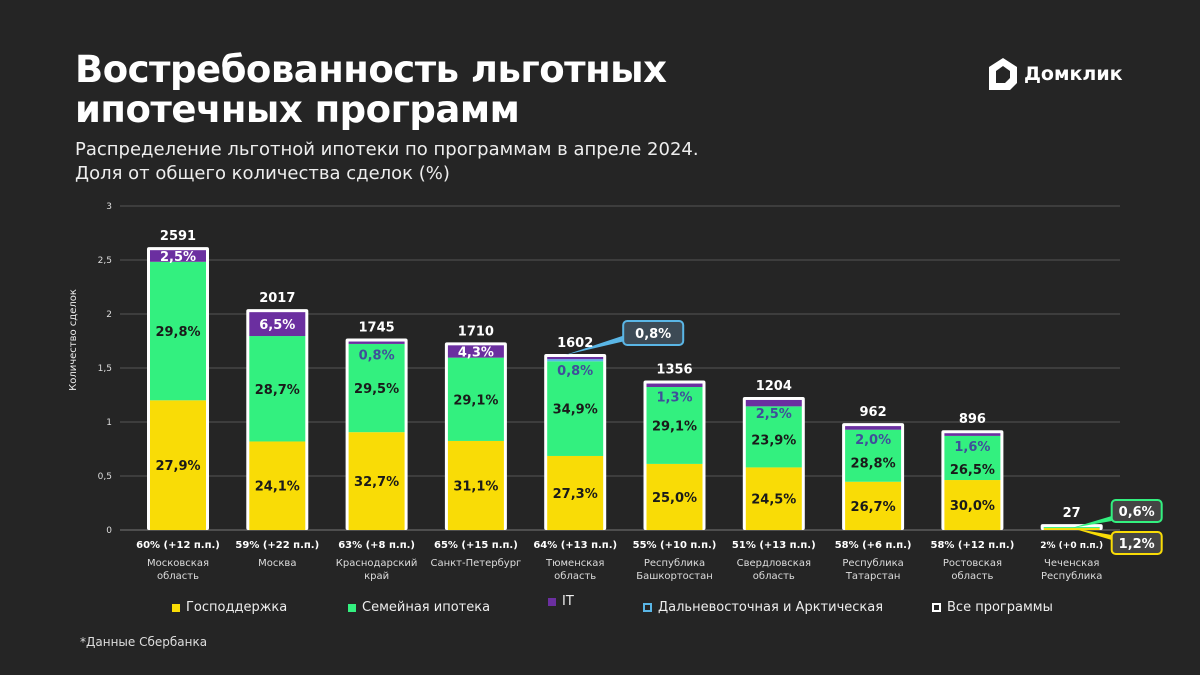 The image size is (1200, 675). What do you see at coordinates (419, 607) in the screenshot?
I see `legend-item-family: Семейная ипотека` at bounding box center [419, 607].